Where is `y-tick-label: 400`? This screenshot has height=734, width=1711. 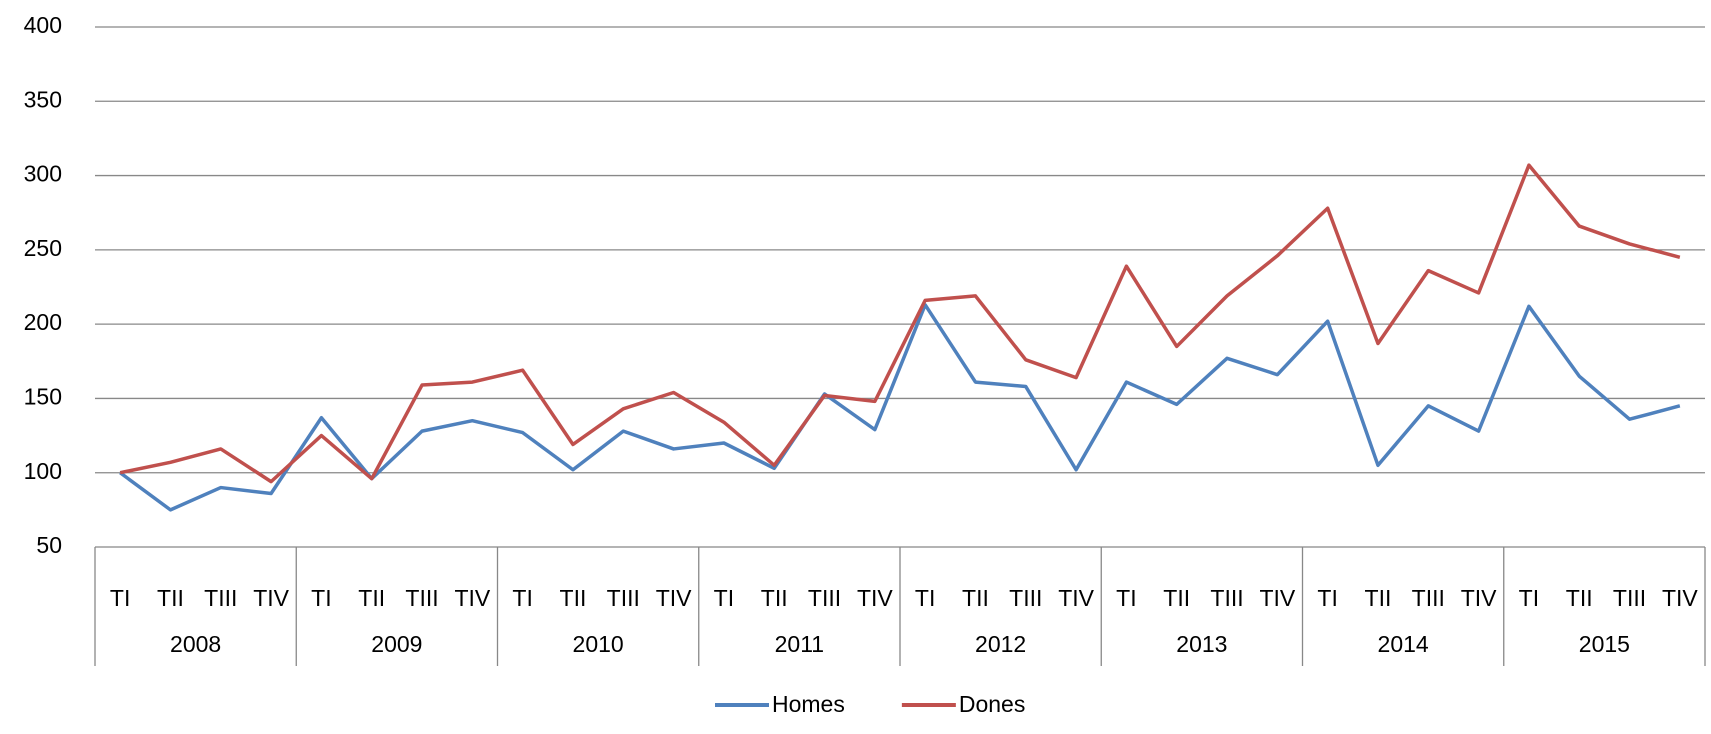
y-tick-label: 400 is located at coordinates (43, 25).